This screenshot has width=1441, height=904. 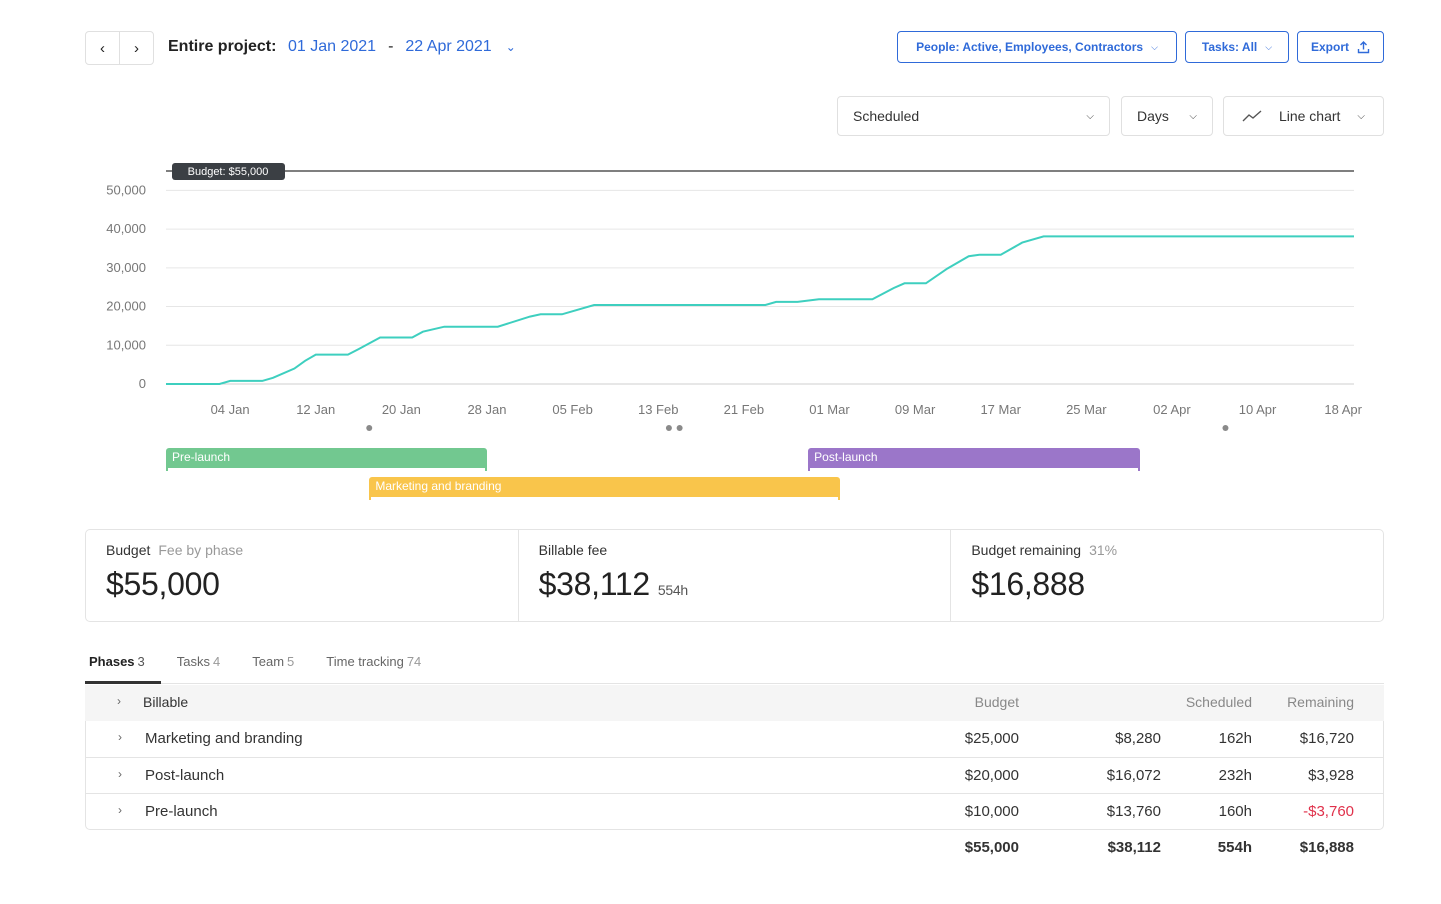 I want to click on phase-hours: 160h, so click(x=1235, y=811).